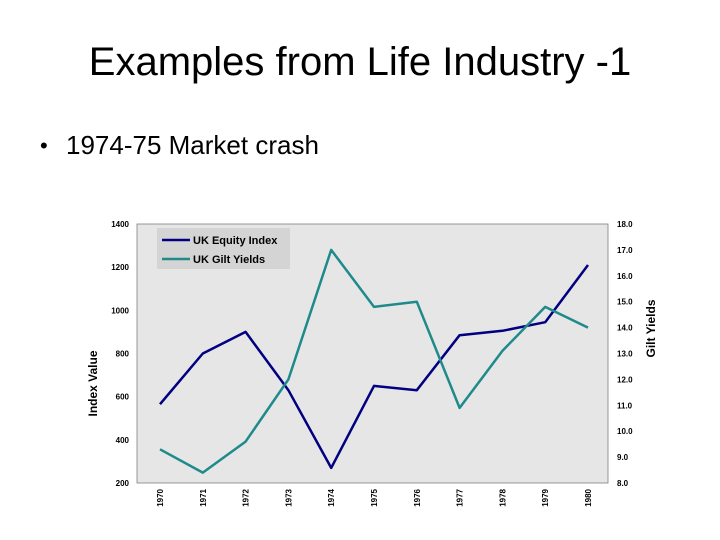 The width and height of the screenshot is (720, 540). What do you see at coordinates (123, 440) in the screenshot?
I see `y-tick-label: 400` at bounding box center [123, 440].